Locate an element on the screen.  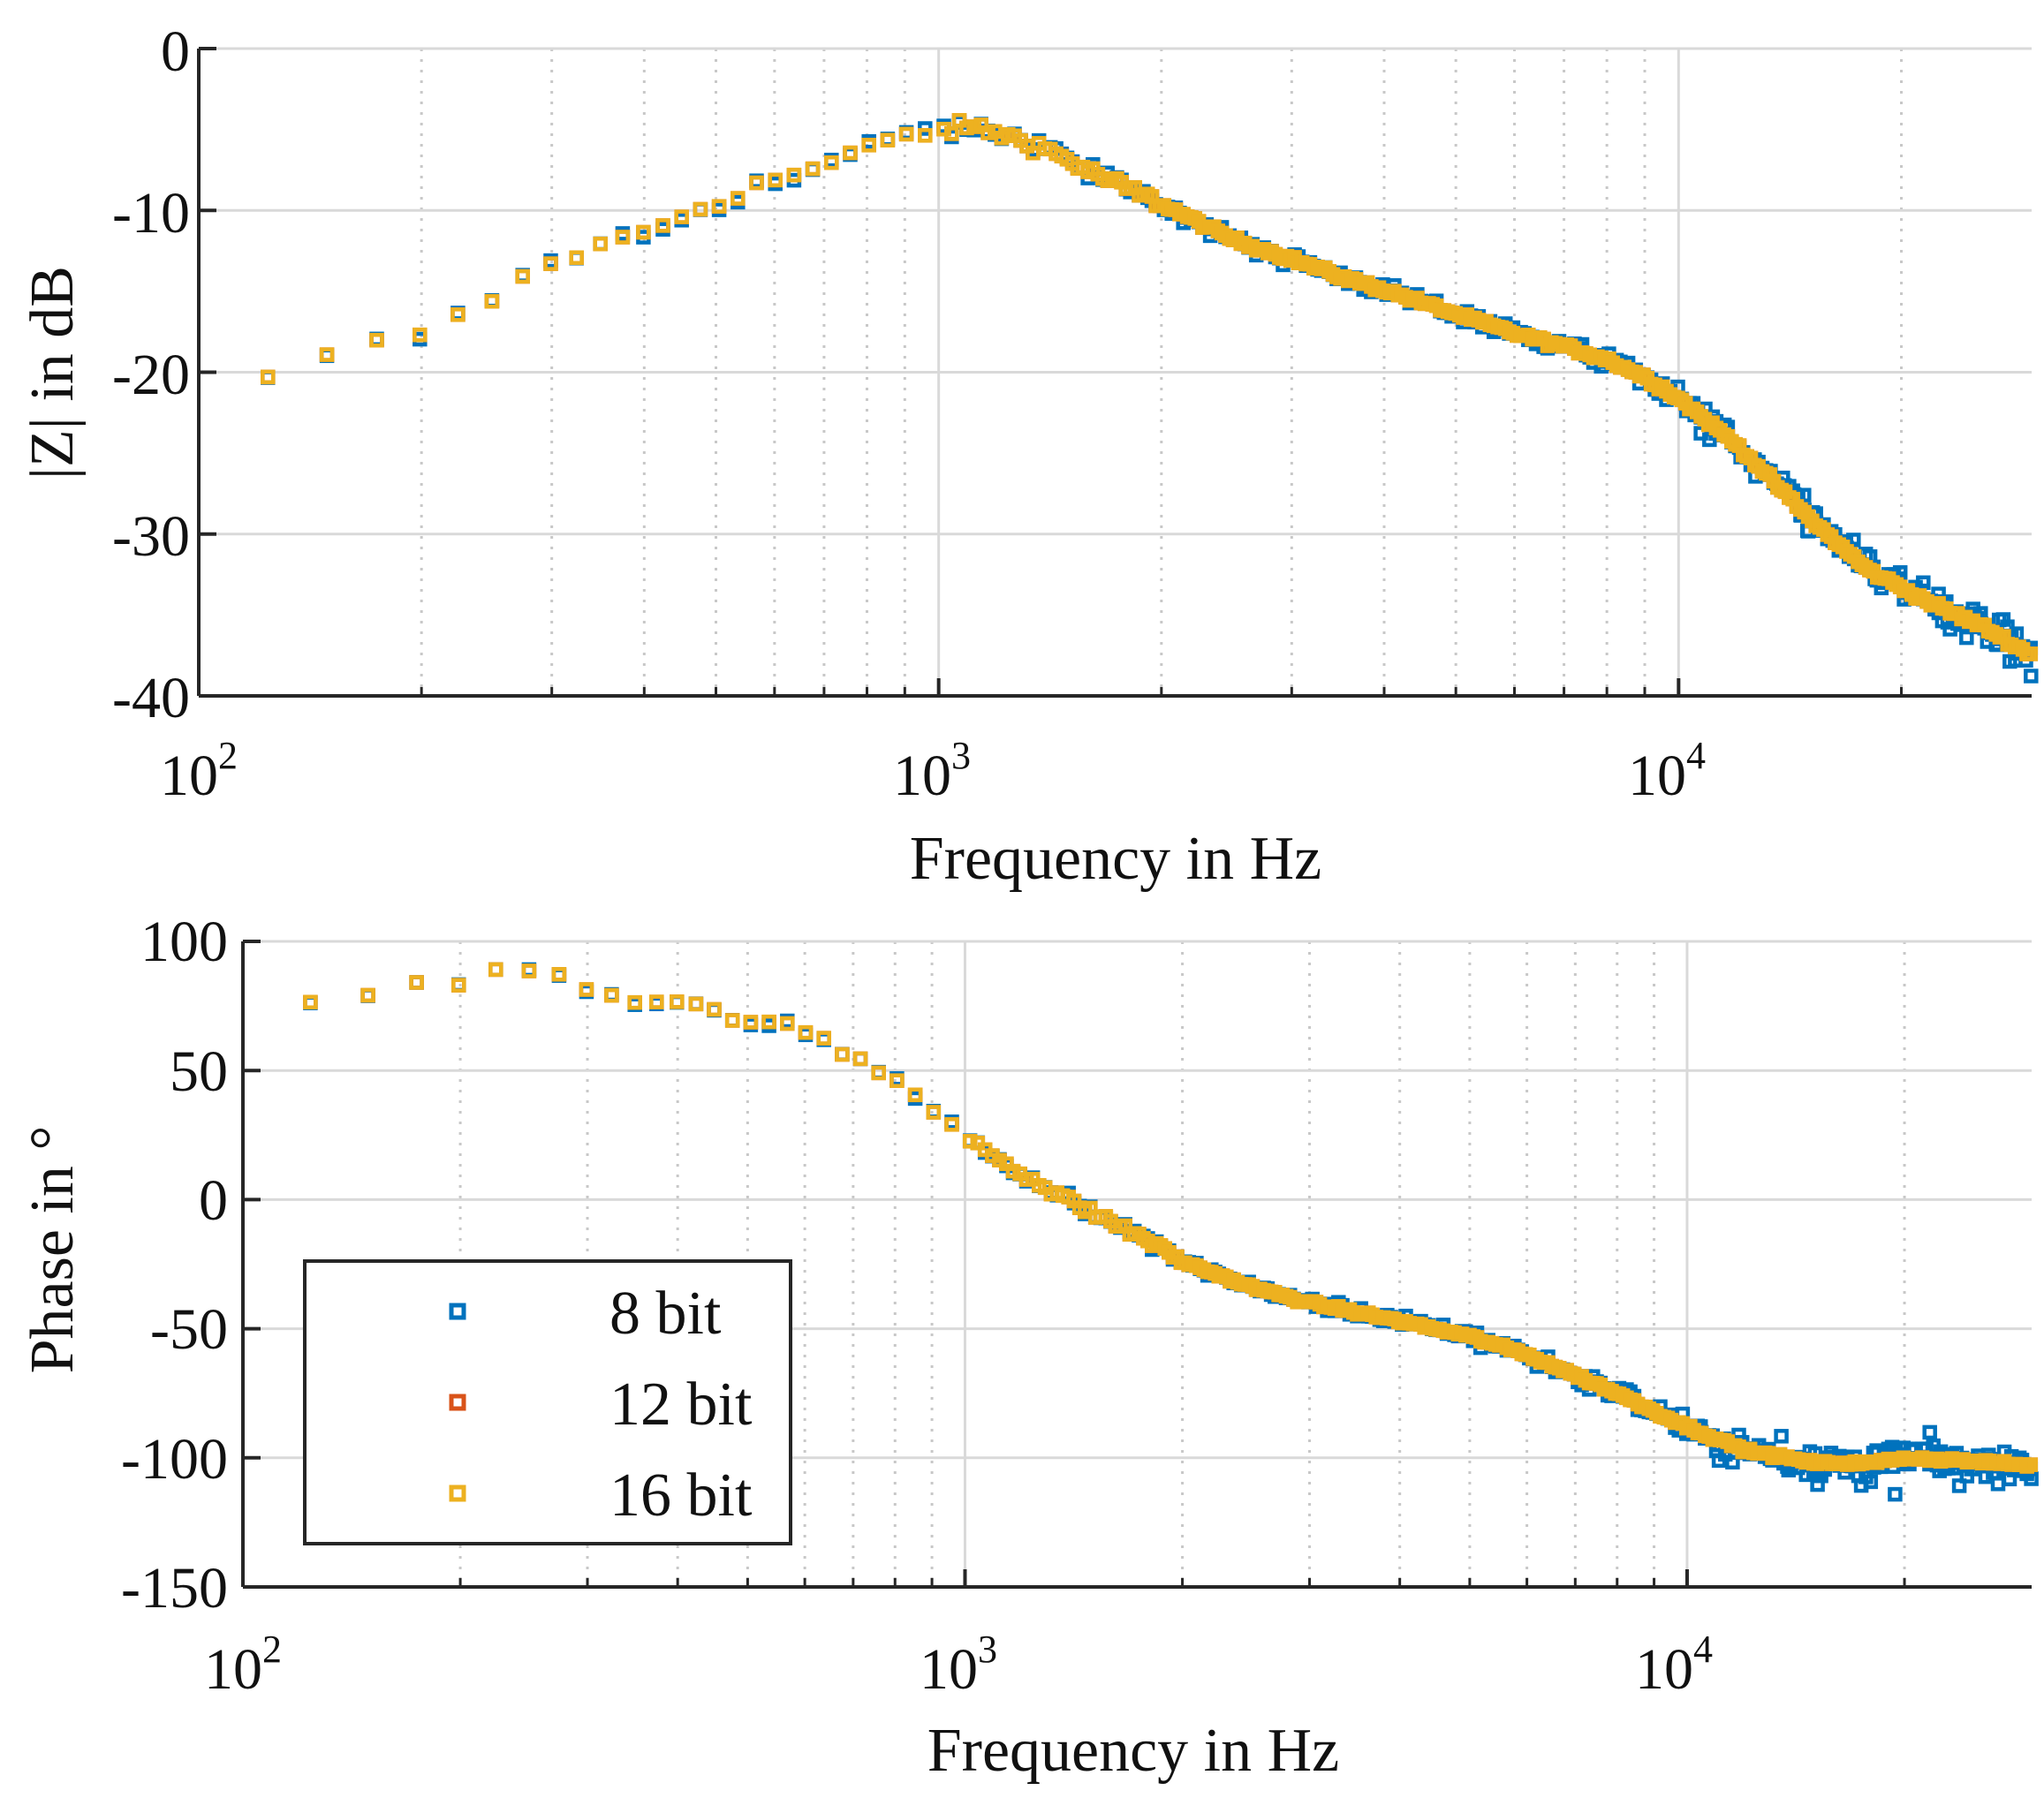
legend-label-16bit: 16 bit is located at coordinates (681, 1496).